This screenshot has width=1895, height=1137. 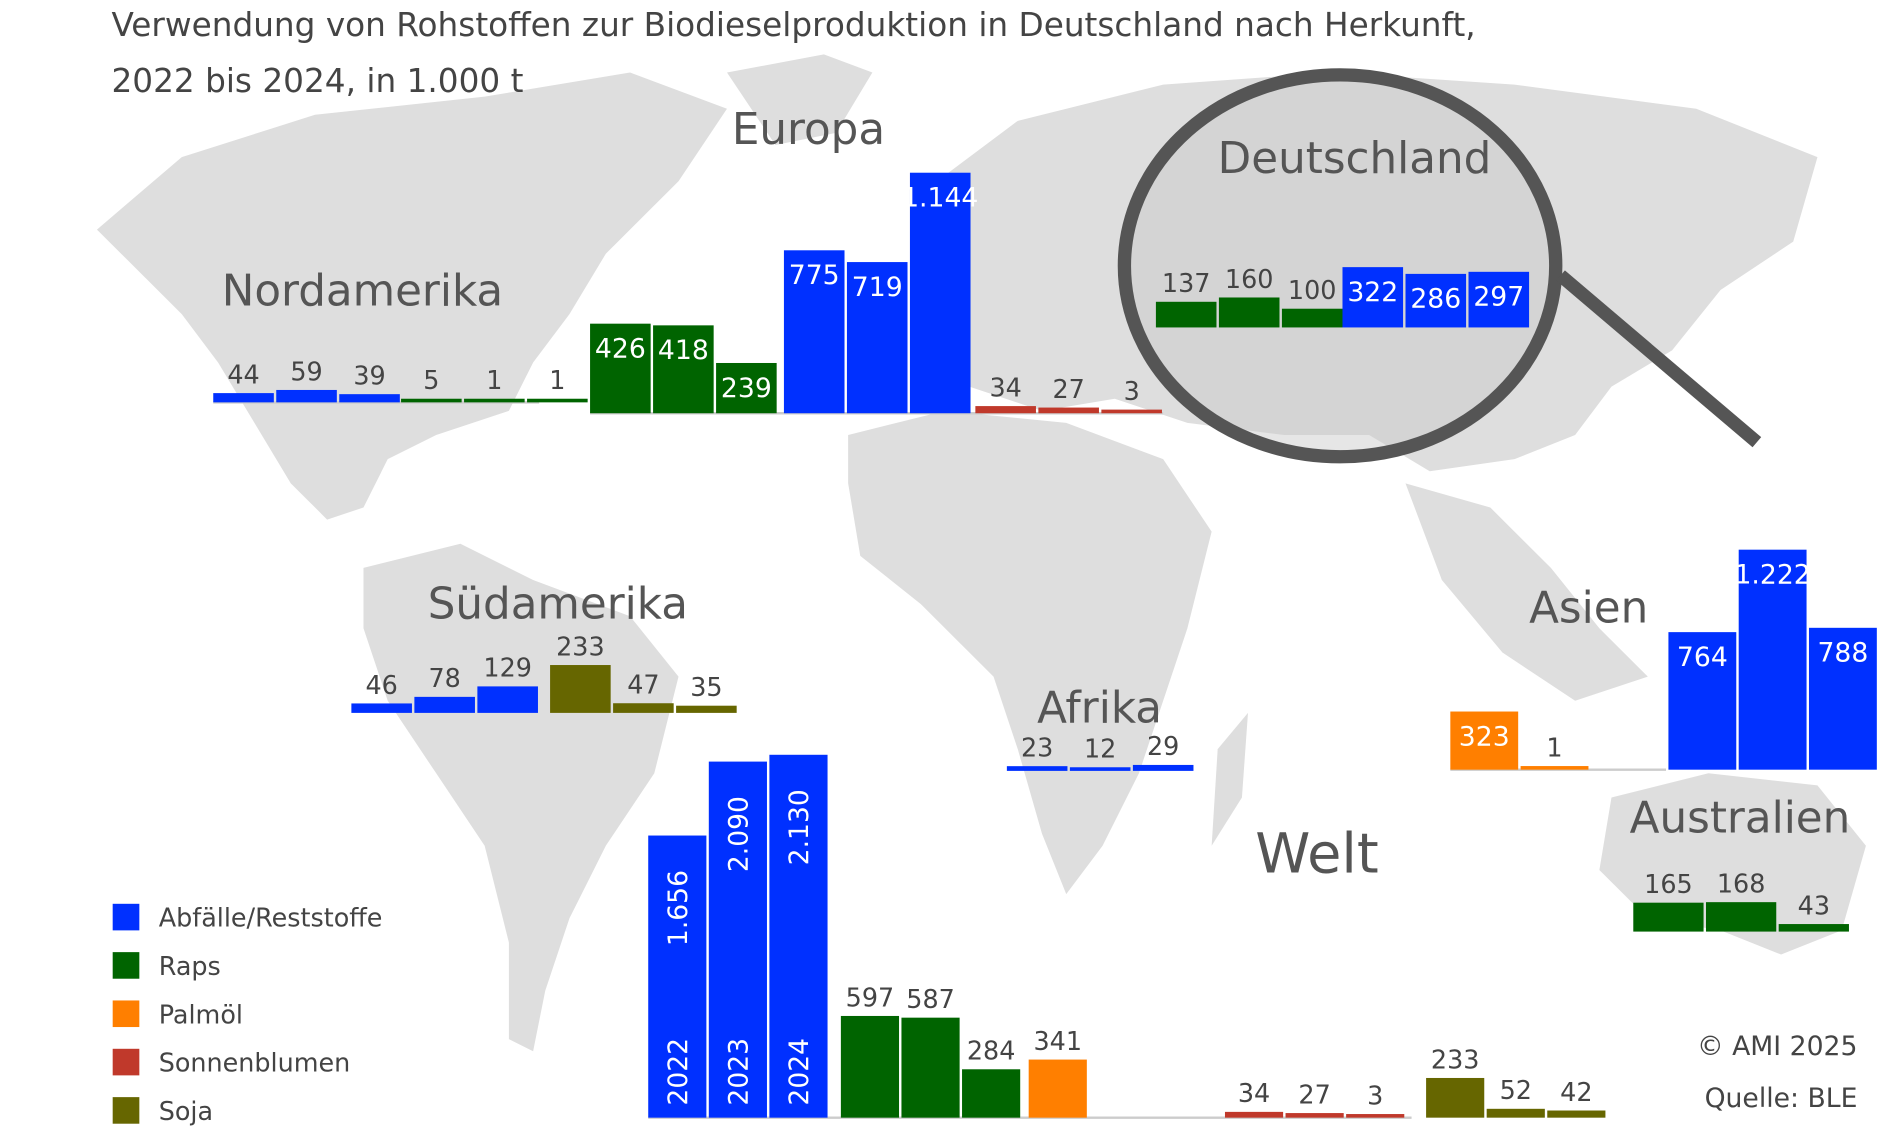 What do you see at coordinates (444, 678) in the screenshot?
I see `bar-value-label: 78` at bounding box center [444, 678].